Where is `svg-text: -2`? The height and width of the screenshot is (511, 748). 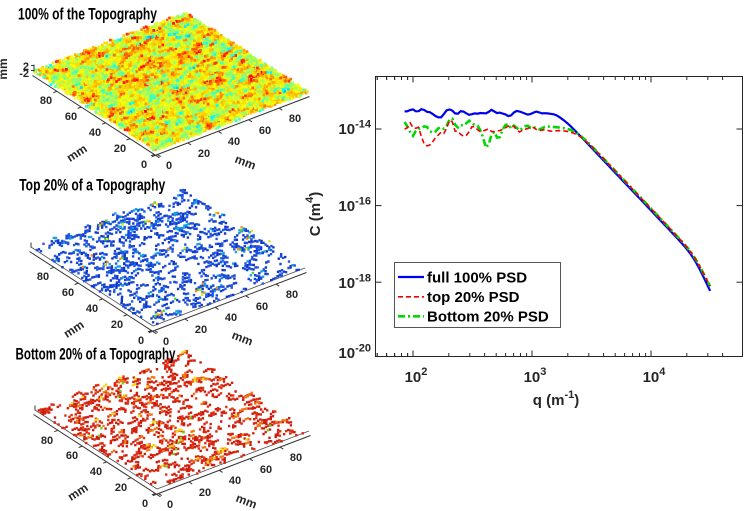
svg-text: -2 is located at coordinates (24, 74).